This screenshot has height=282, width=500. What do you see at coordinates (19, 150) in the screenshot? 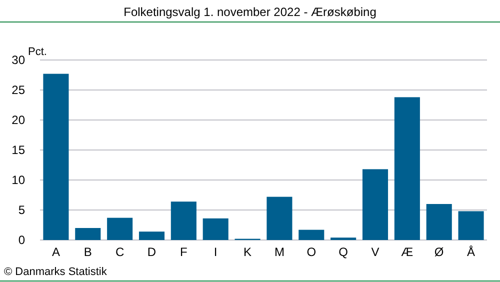
I see `y-tick-label: 15` at bounding box center [19, 150].